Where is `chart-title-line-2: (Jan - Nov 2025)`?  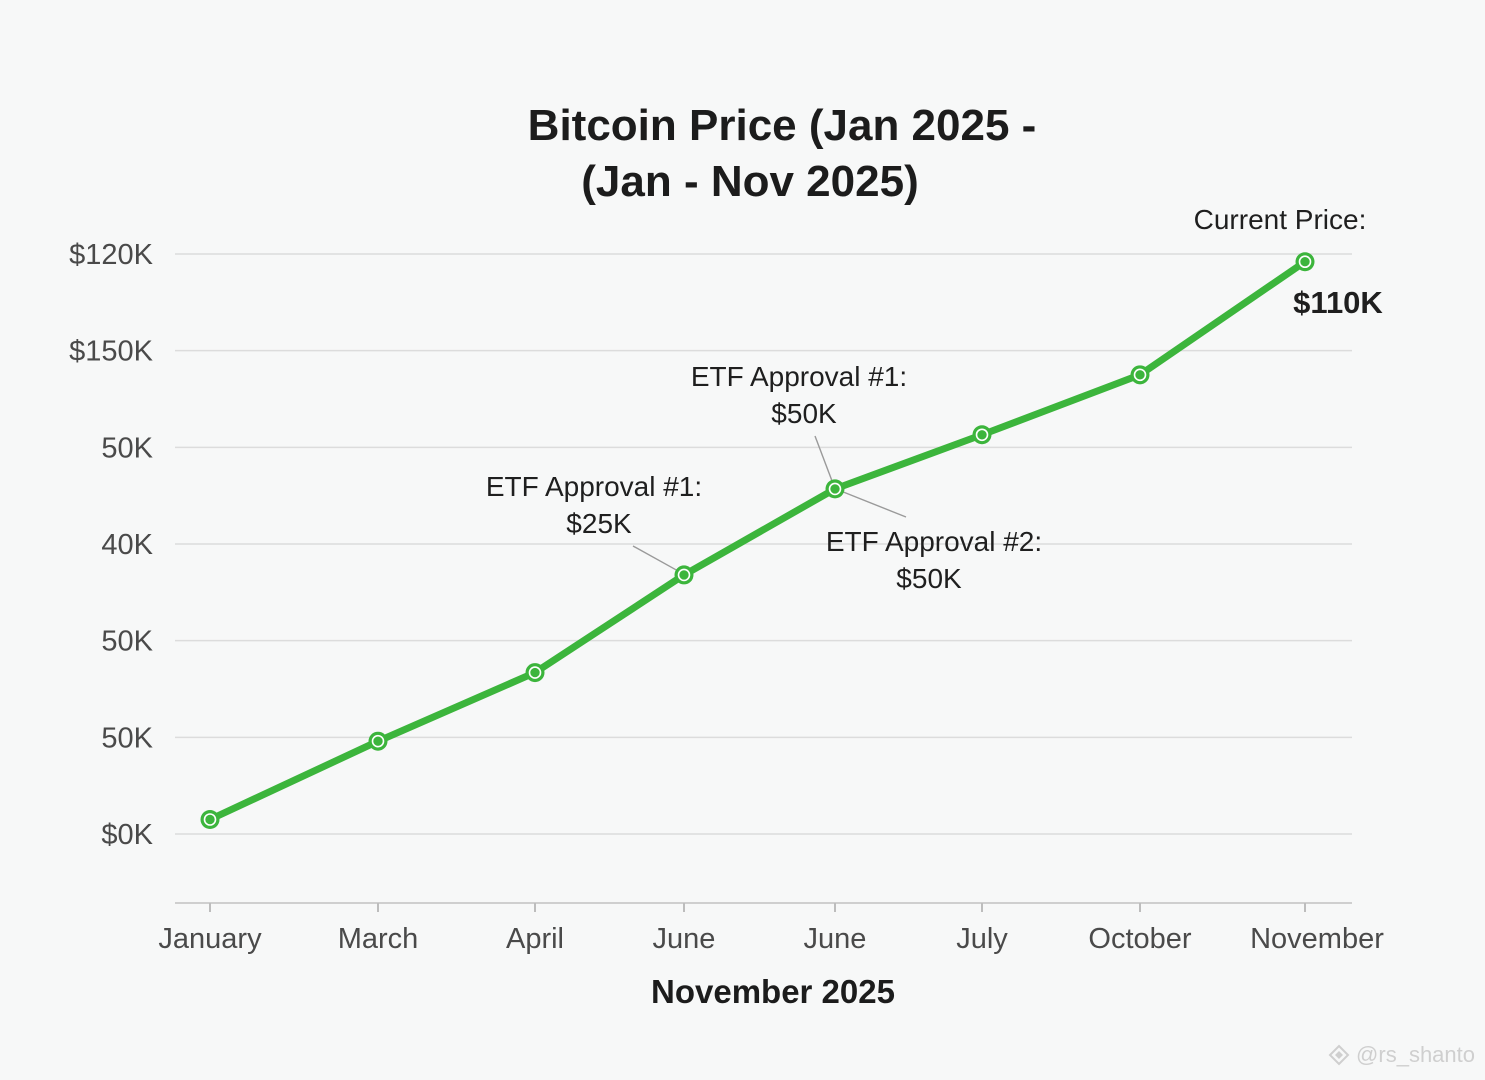 chart-title-line-2: (Jan - Nov 2025) is located at coordinates (749, 181).